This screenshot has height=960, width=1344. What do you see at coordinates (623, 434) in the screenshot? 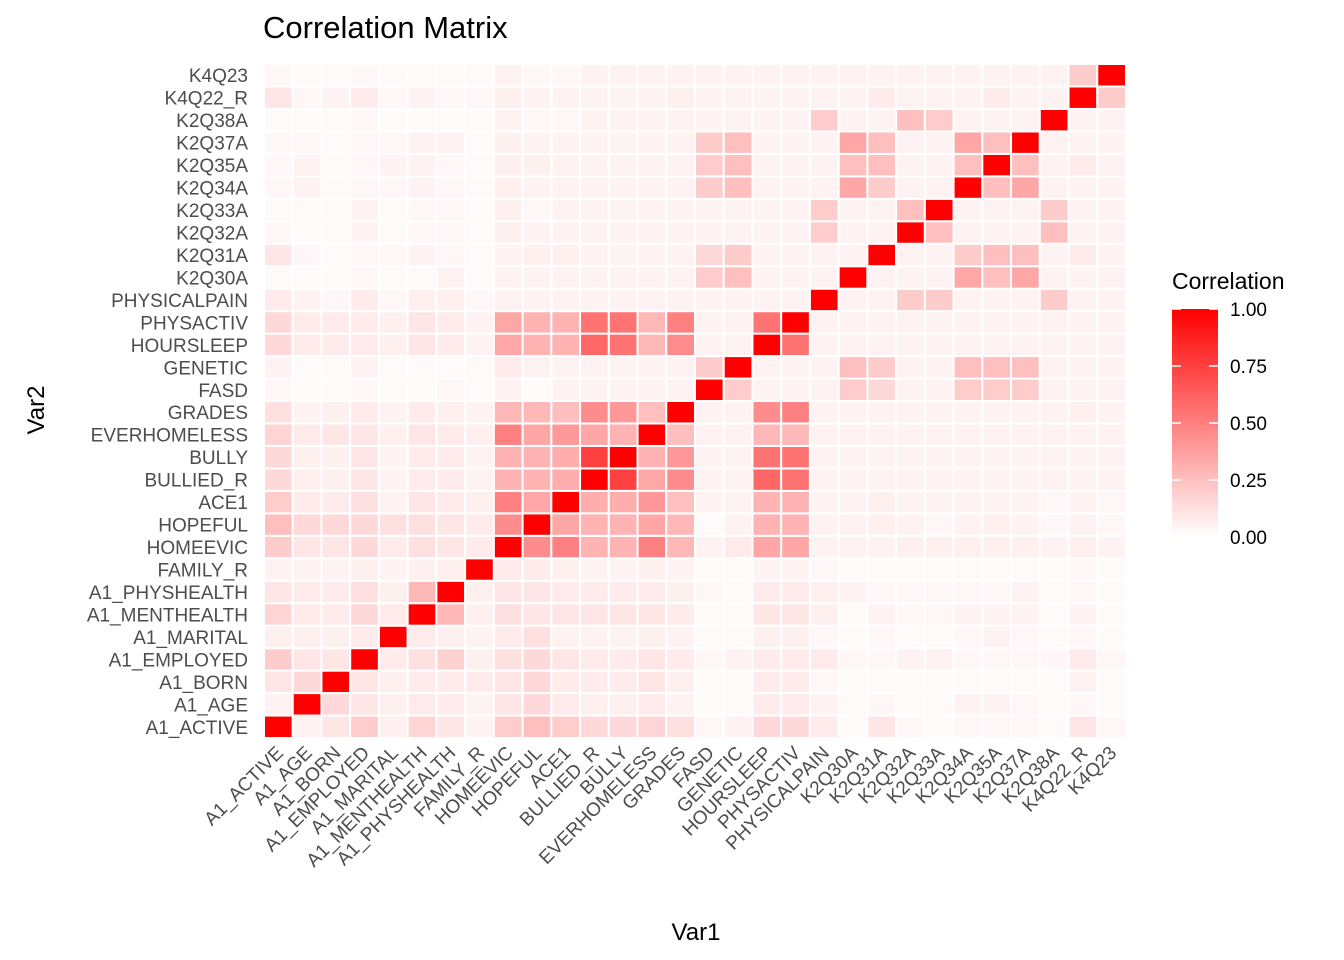
I see `heatmap-cell-bully-everhomeless` at bounding box center [623, 434].